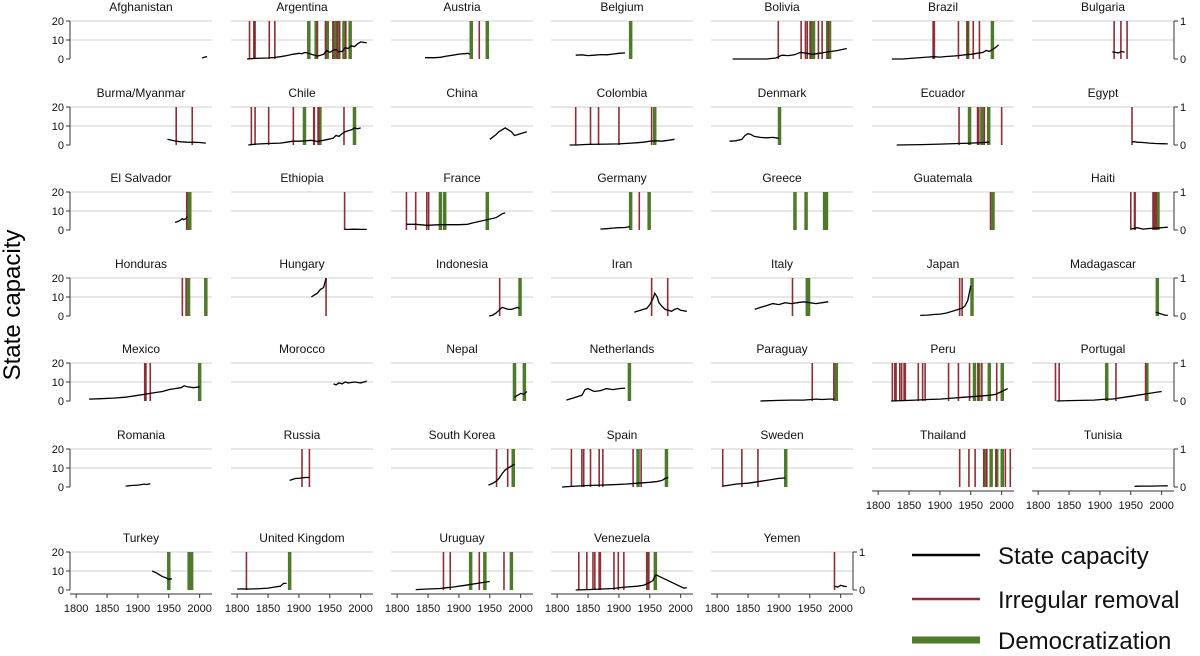  Describe the element at coordinates (461, 538) in the screenshot. I see `panel-title: Uruguay` at that location.